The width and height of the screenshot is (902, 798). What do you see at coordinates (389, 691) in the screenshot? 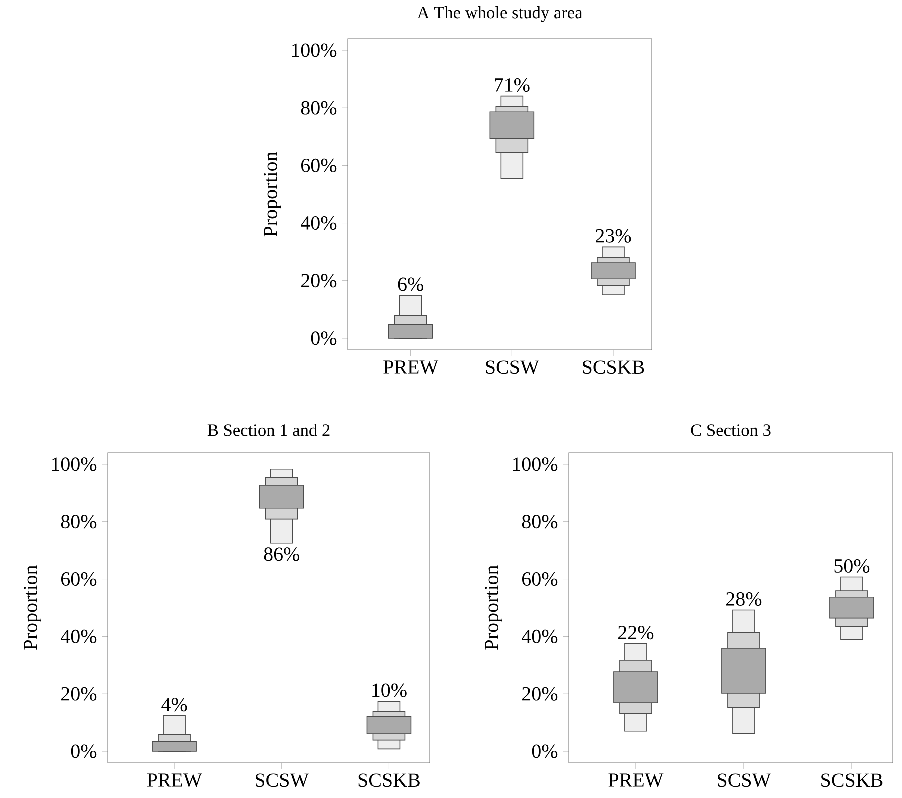
I see `annotation: 10%` at bounding box center [389, 691].